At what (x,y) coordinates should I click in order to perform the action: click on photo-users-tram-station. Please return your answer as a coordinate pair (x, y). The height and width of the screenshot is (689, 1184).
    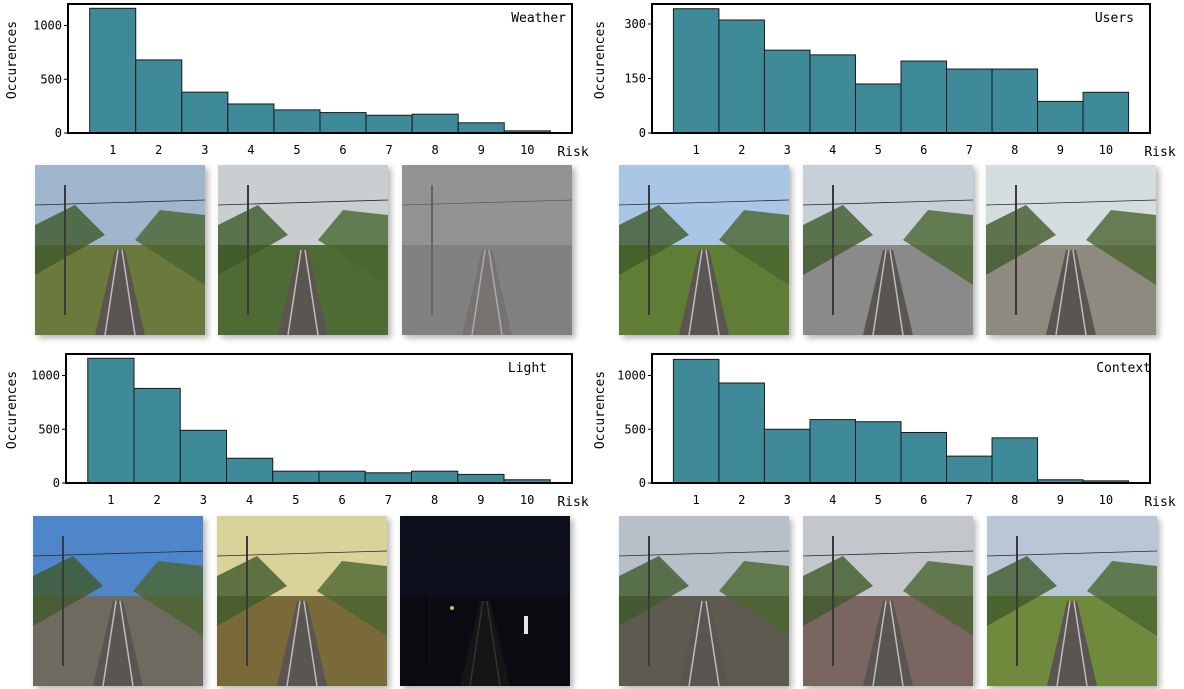
    Looking at the image, I should click on (1071, 250).